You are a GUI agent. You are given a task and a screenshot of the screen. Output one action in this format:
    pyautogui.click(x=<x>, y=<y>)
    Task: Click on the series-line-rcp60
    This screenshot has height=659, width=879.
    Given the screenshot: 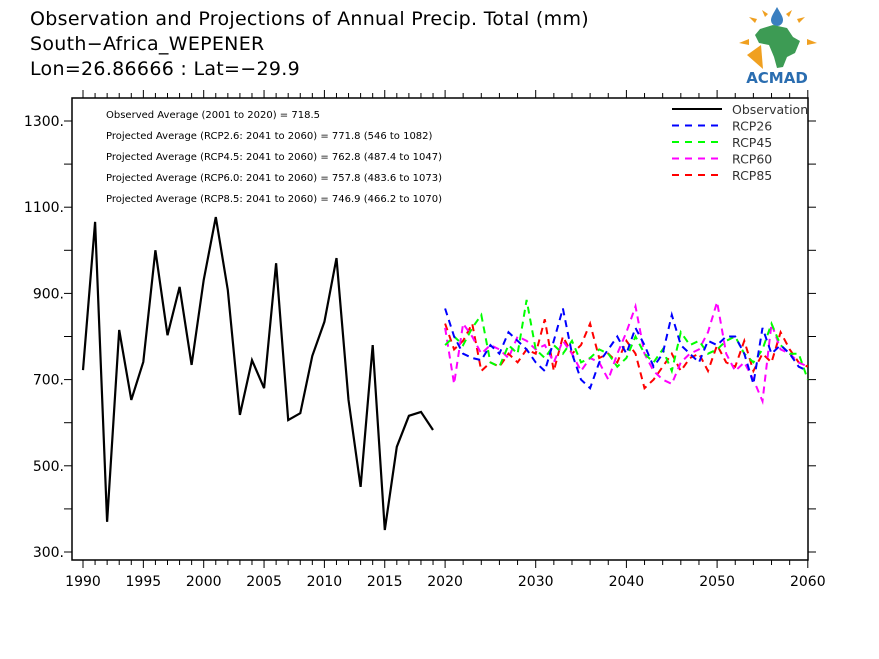 What is the action you would take?
    pyautogui.click(x=626, y=353)
    